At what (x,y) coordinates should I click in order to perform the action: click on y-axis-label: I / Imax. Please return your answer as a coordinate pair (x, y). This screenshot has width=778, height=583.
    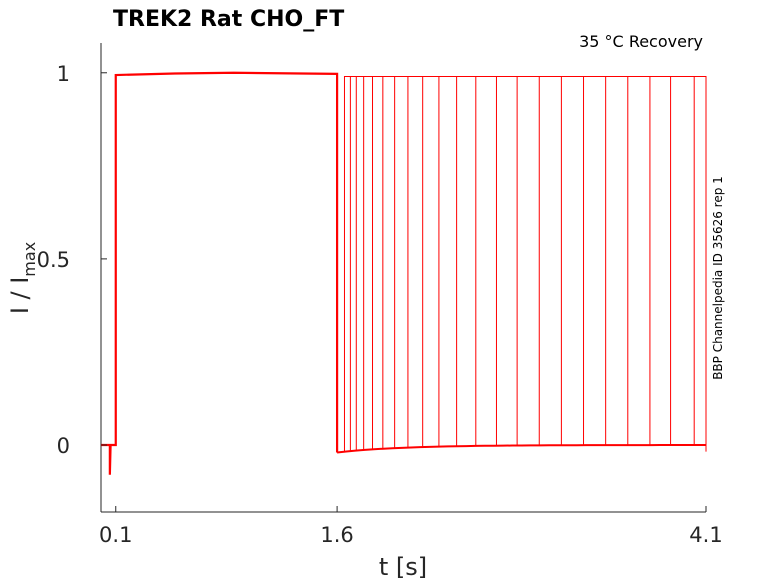
    Looking at the image, I should click on (22, 278).